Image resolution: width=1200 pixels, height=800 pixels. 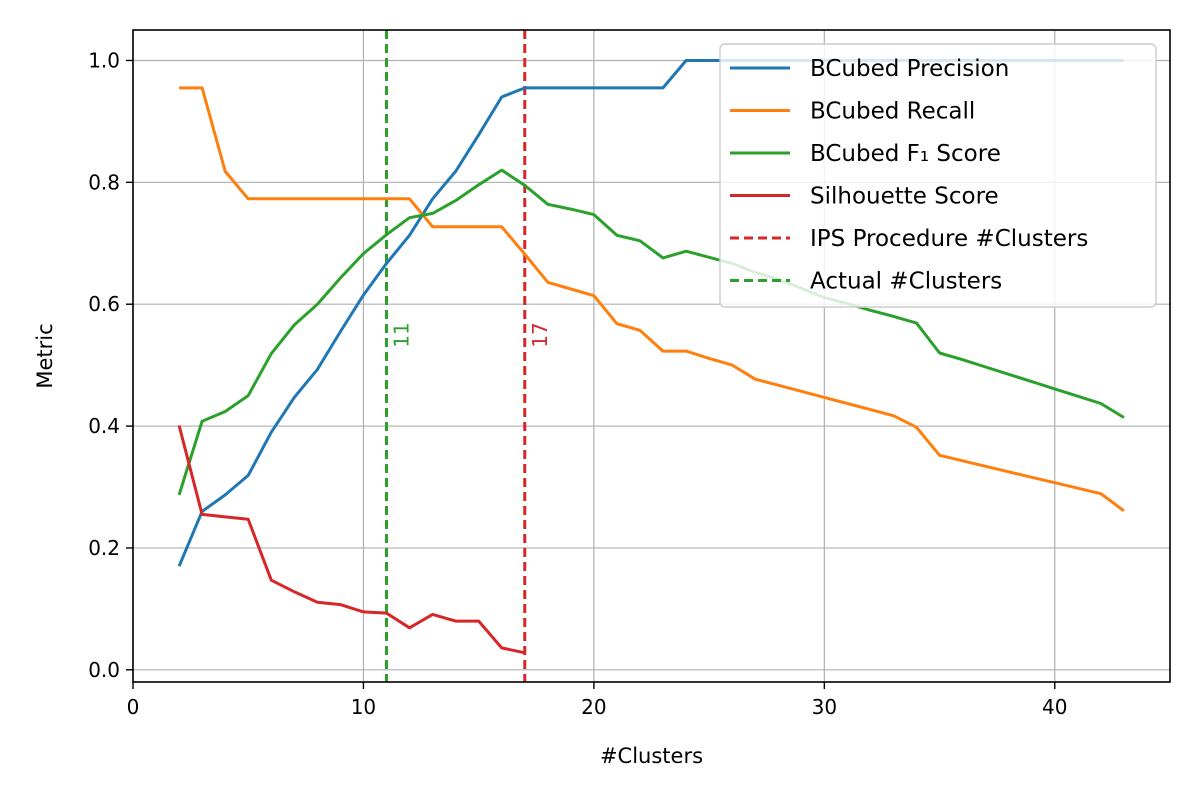 I want to click on legend-entry-label: BCubed F₁ Score, so click(x=905, y=154).